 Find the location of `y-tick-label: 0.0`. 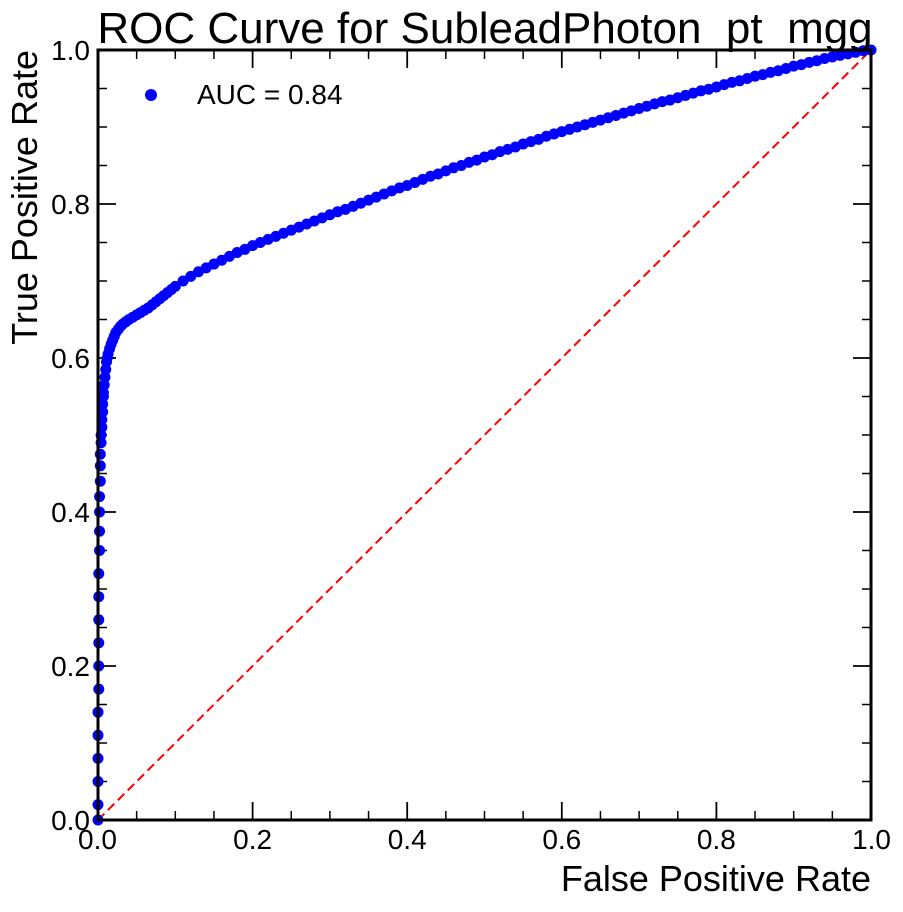

y-tick-label: 0.0 is located at coordinates (70, 820).